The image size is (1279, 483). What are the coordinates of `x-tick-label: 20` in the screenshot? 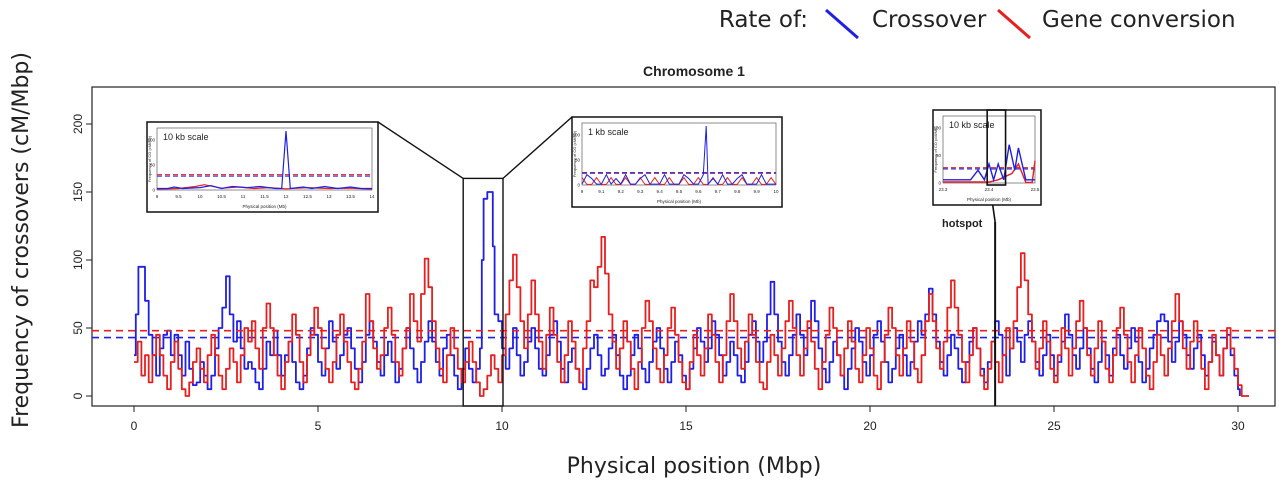 It's located at (870, 426).